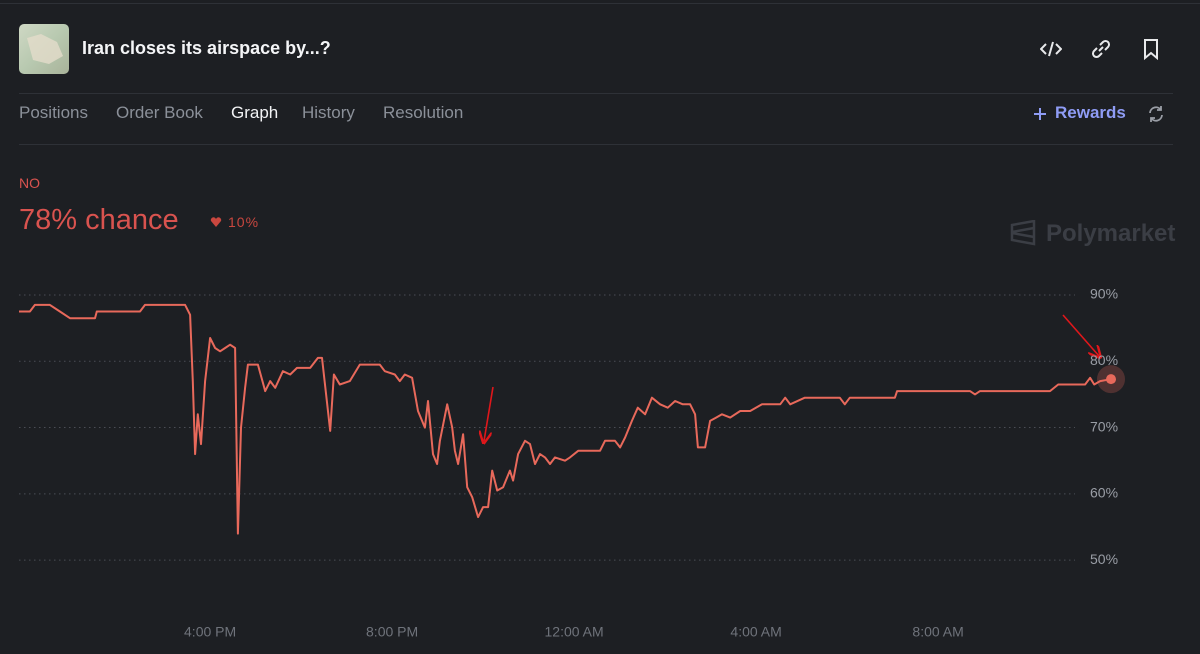 Image resolution: width=1200 pixels, height=654 pixels. Describe the element at coordinates (755, 632) in the screenshot. I see `x-tick-label: 4:00 AM` at that location.